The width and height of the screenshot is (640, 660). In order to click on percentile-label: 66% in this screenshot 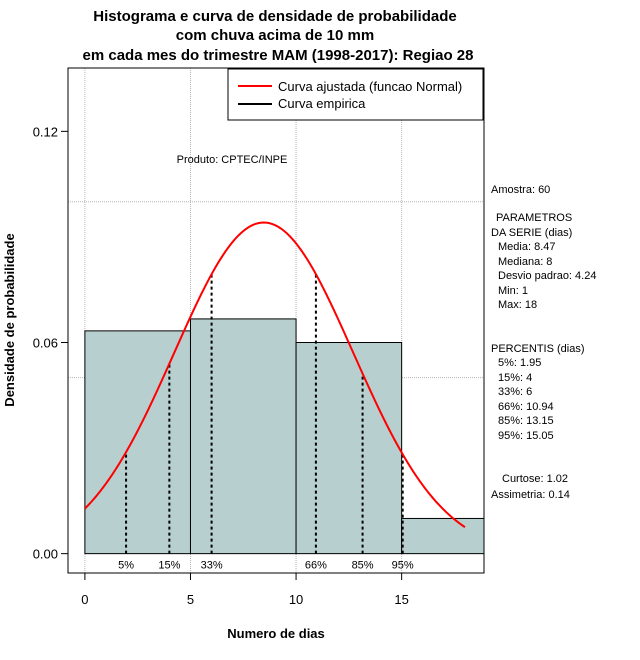, I will do `click(316, 566)`.